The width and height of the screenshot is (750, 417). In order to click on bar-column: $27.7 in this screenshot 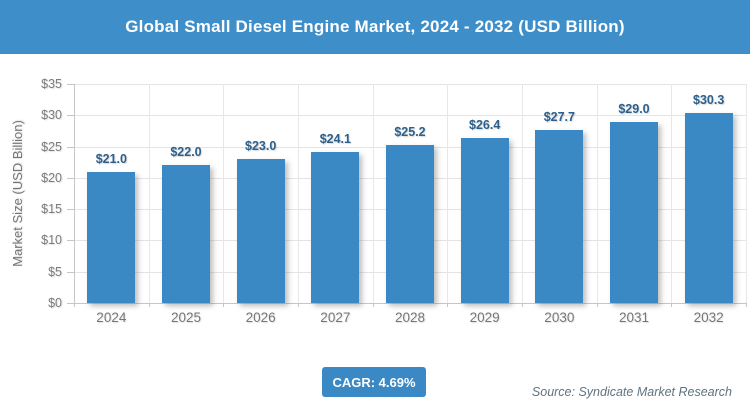, I will do `click(559, 193)`.